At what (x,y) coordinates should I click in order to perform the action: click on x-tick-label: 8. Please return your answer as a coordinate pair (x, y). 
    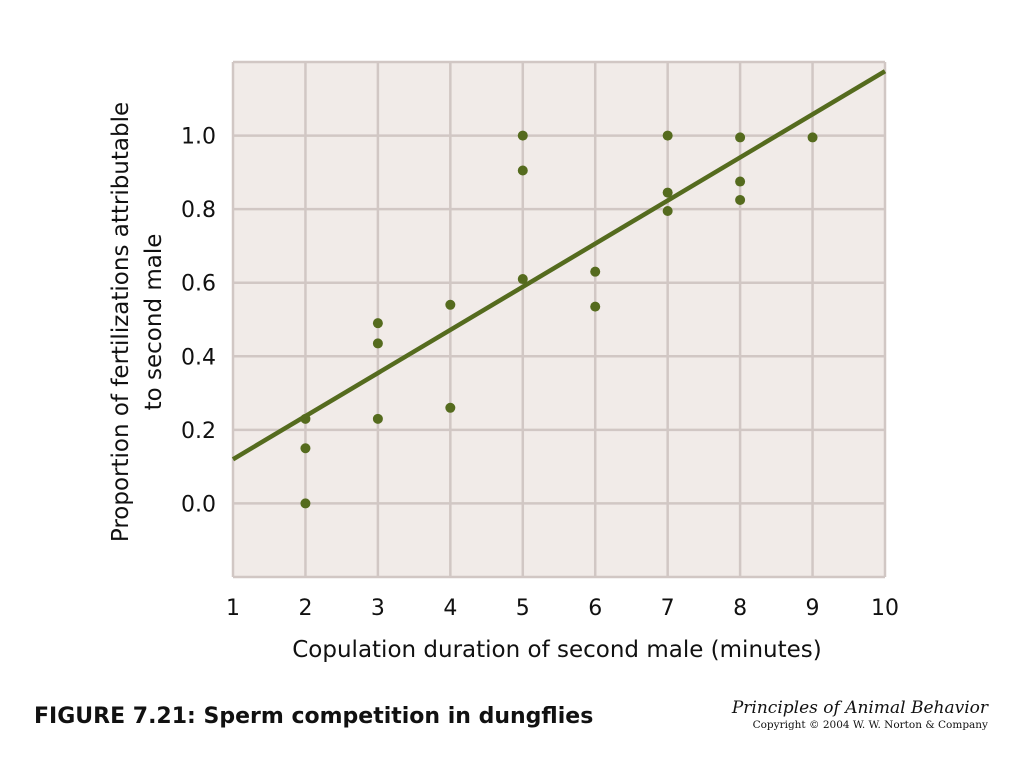
    Looking at the image, I should click on (740, 608).